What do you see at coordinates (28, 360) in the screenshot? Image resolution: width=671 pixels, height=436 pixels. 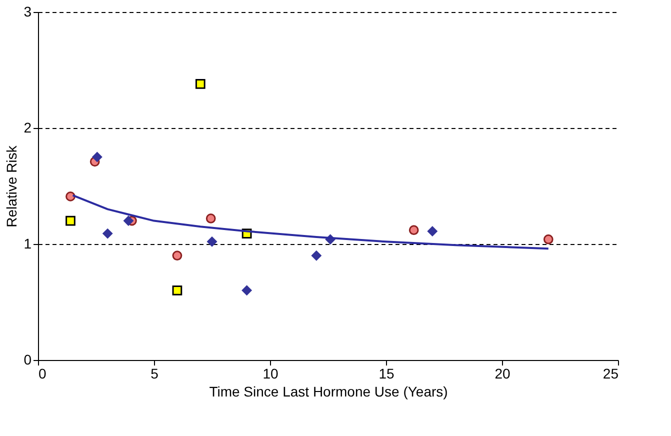 I see `y-tick-label: 0` at bounding box center [28, 360].